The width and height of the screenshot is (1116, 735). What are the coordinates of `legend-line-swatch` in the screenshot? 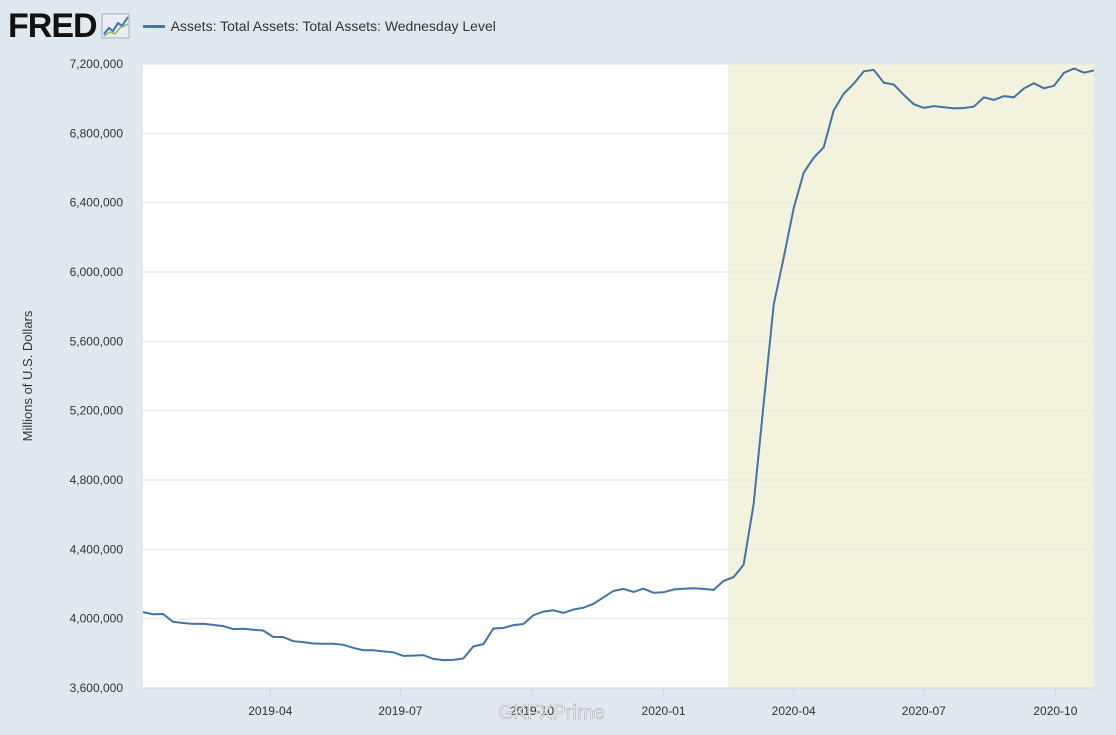 It's located at (153, 26).